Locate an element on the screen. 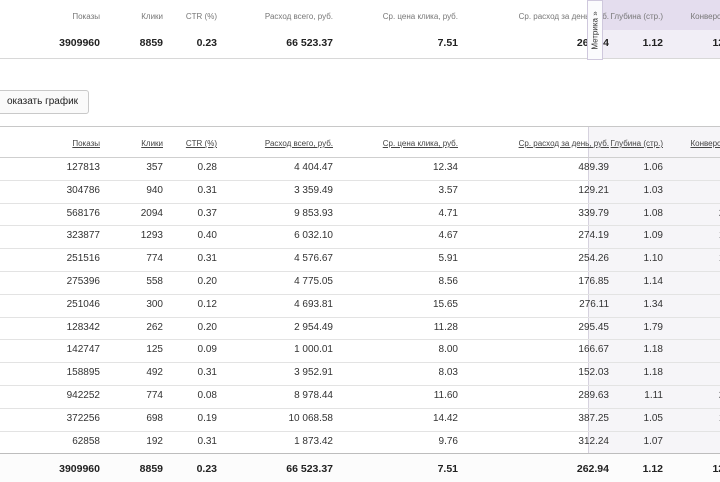  total-ctr: 0.23 is located at coordinates (206, 469).